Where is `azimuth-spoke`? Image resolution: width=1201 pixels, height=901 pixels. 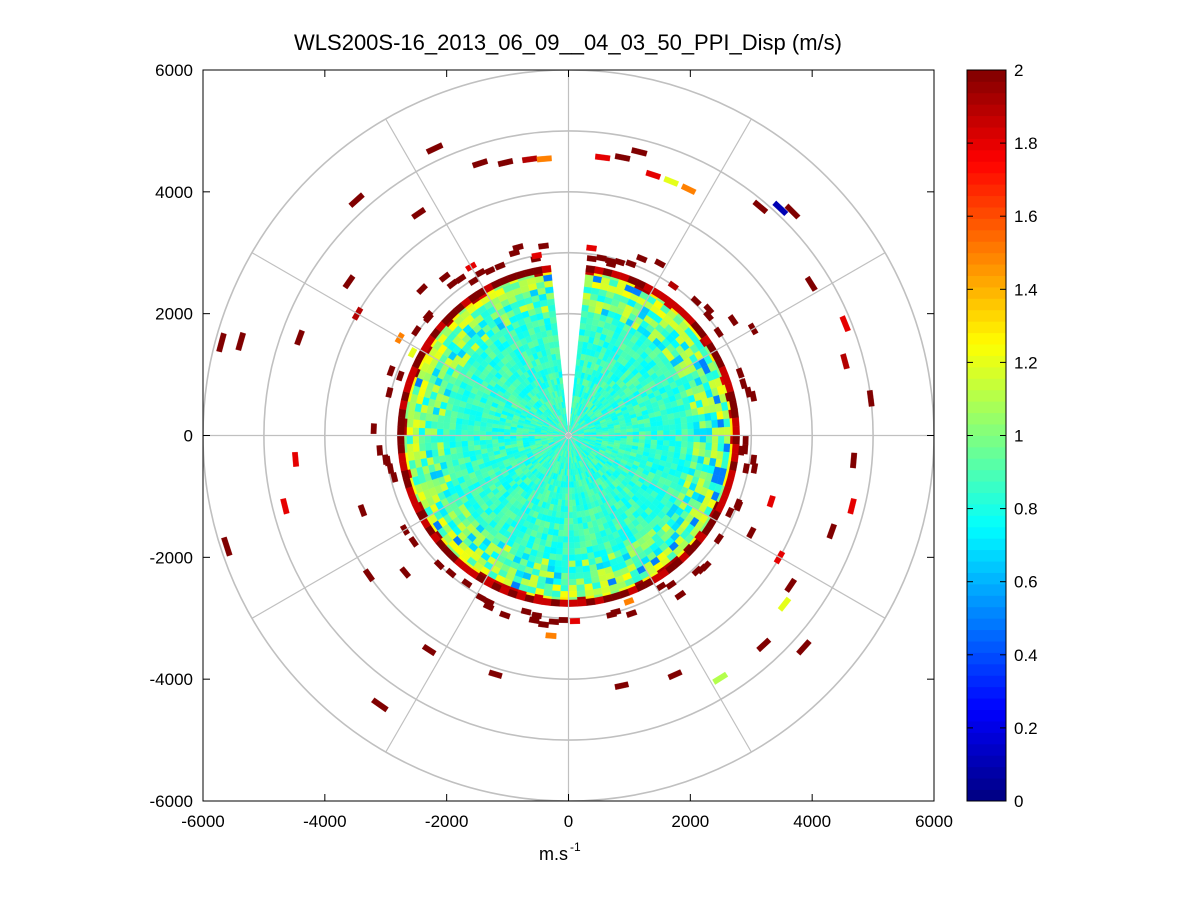
azimuth-spoke is located at coordinates (410, 344).